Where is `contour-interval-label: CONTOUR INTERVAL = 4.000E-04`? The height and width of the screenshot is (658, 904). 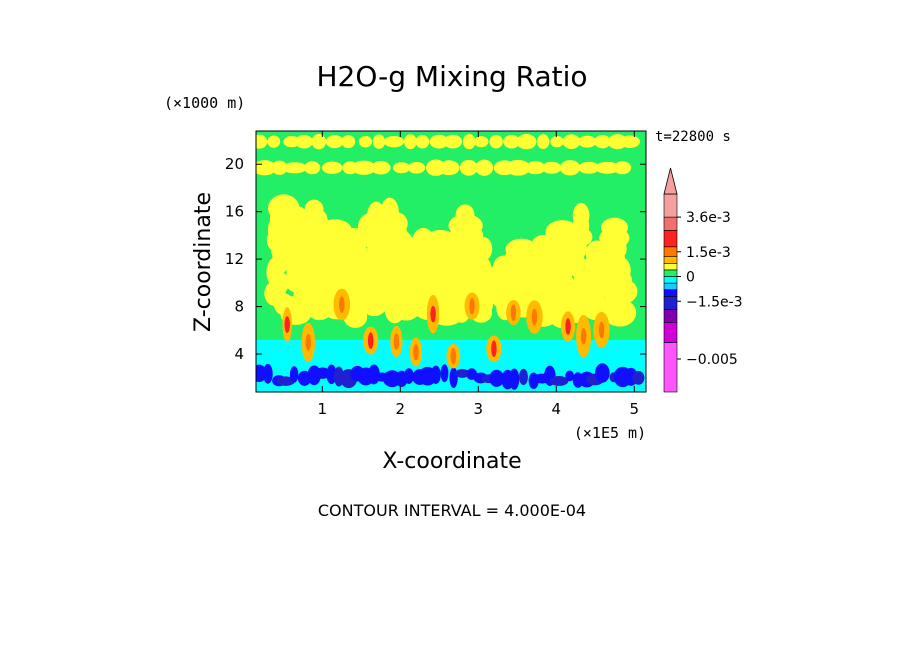
contour-interval-label: CONTOUR INTERVAL = 4.000E-04 is located at coordinates (452, 510).